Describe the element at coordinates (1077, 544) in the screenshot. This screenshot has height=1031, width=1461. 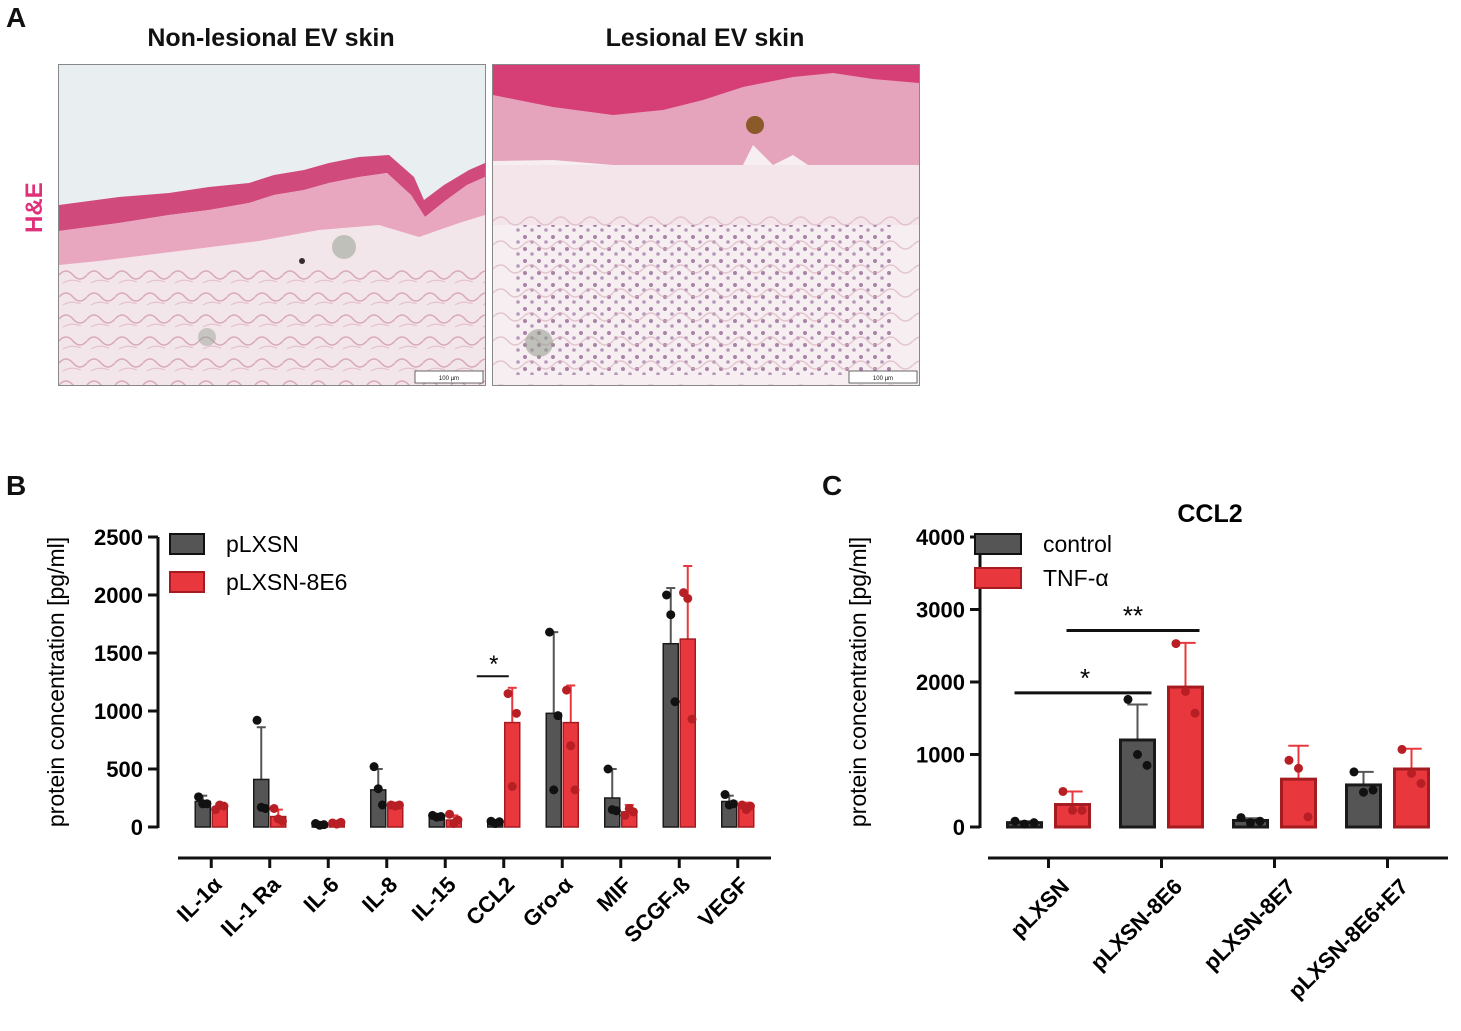
I see `legend-label: control` at that location.